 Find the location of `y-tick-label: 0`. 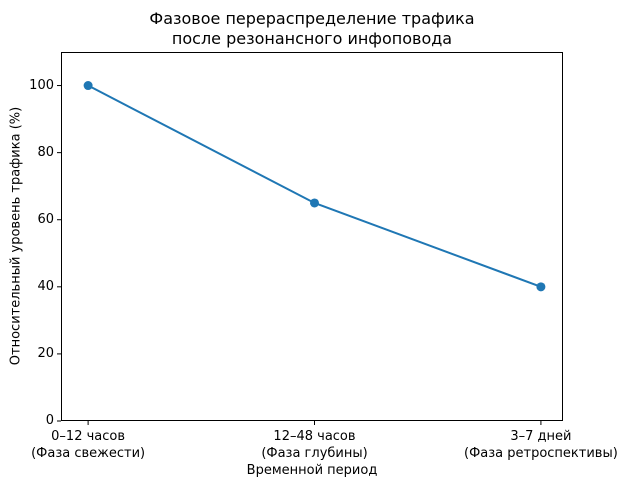

y-tick-label: 0 is located at coordinates (49, 420).